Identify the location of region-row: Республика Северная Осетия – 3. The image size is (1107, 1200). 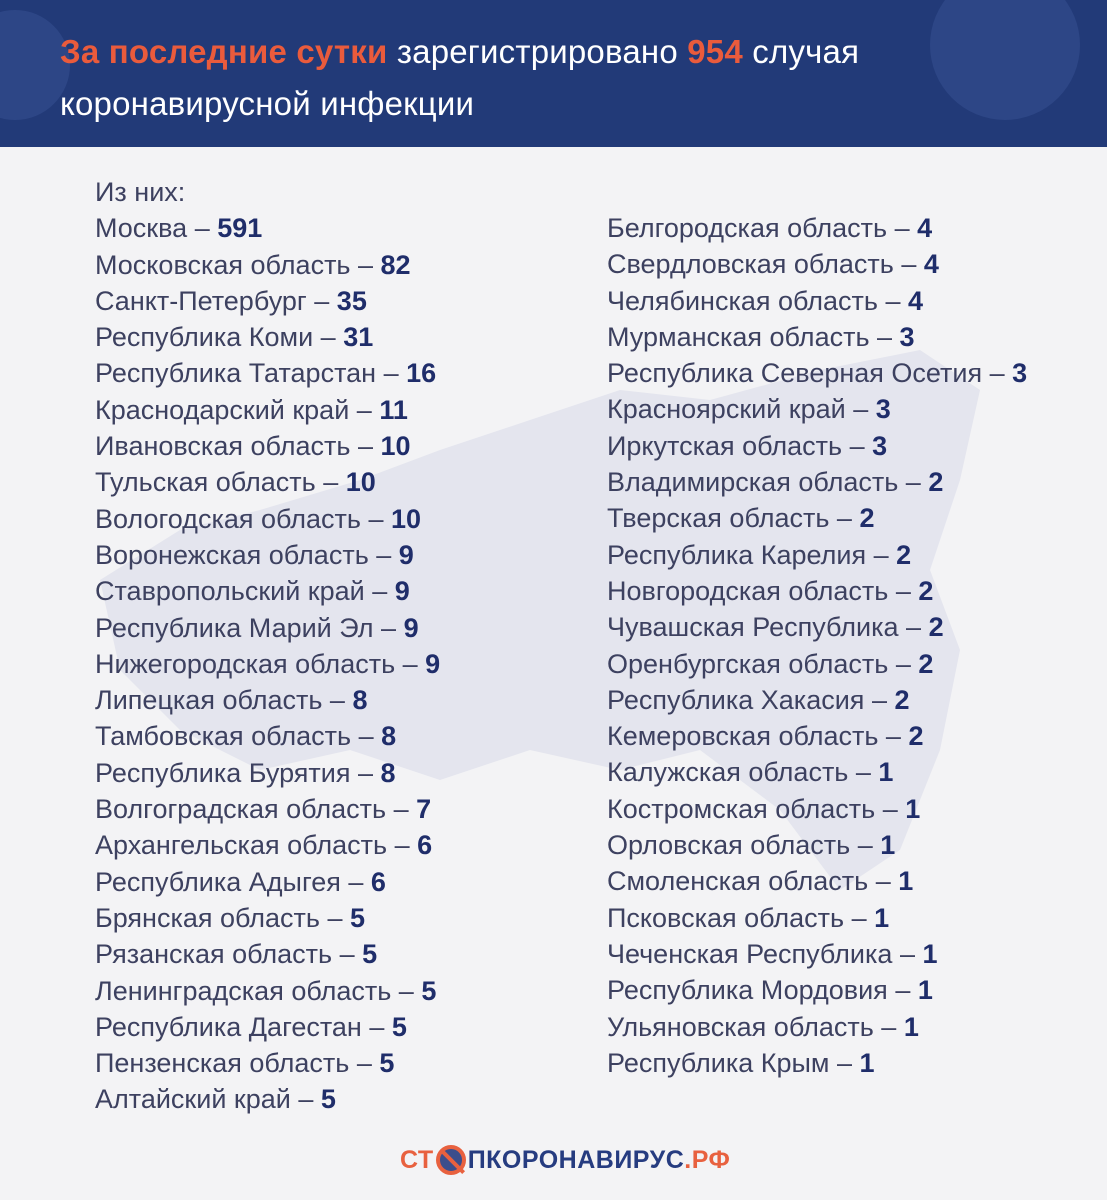
(817, 373).